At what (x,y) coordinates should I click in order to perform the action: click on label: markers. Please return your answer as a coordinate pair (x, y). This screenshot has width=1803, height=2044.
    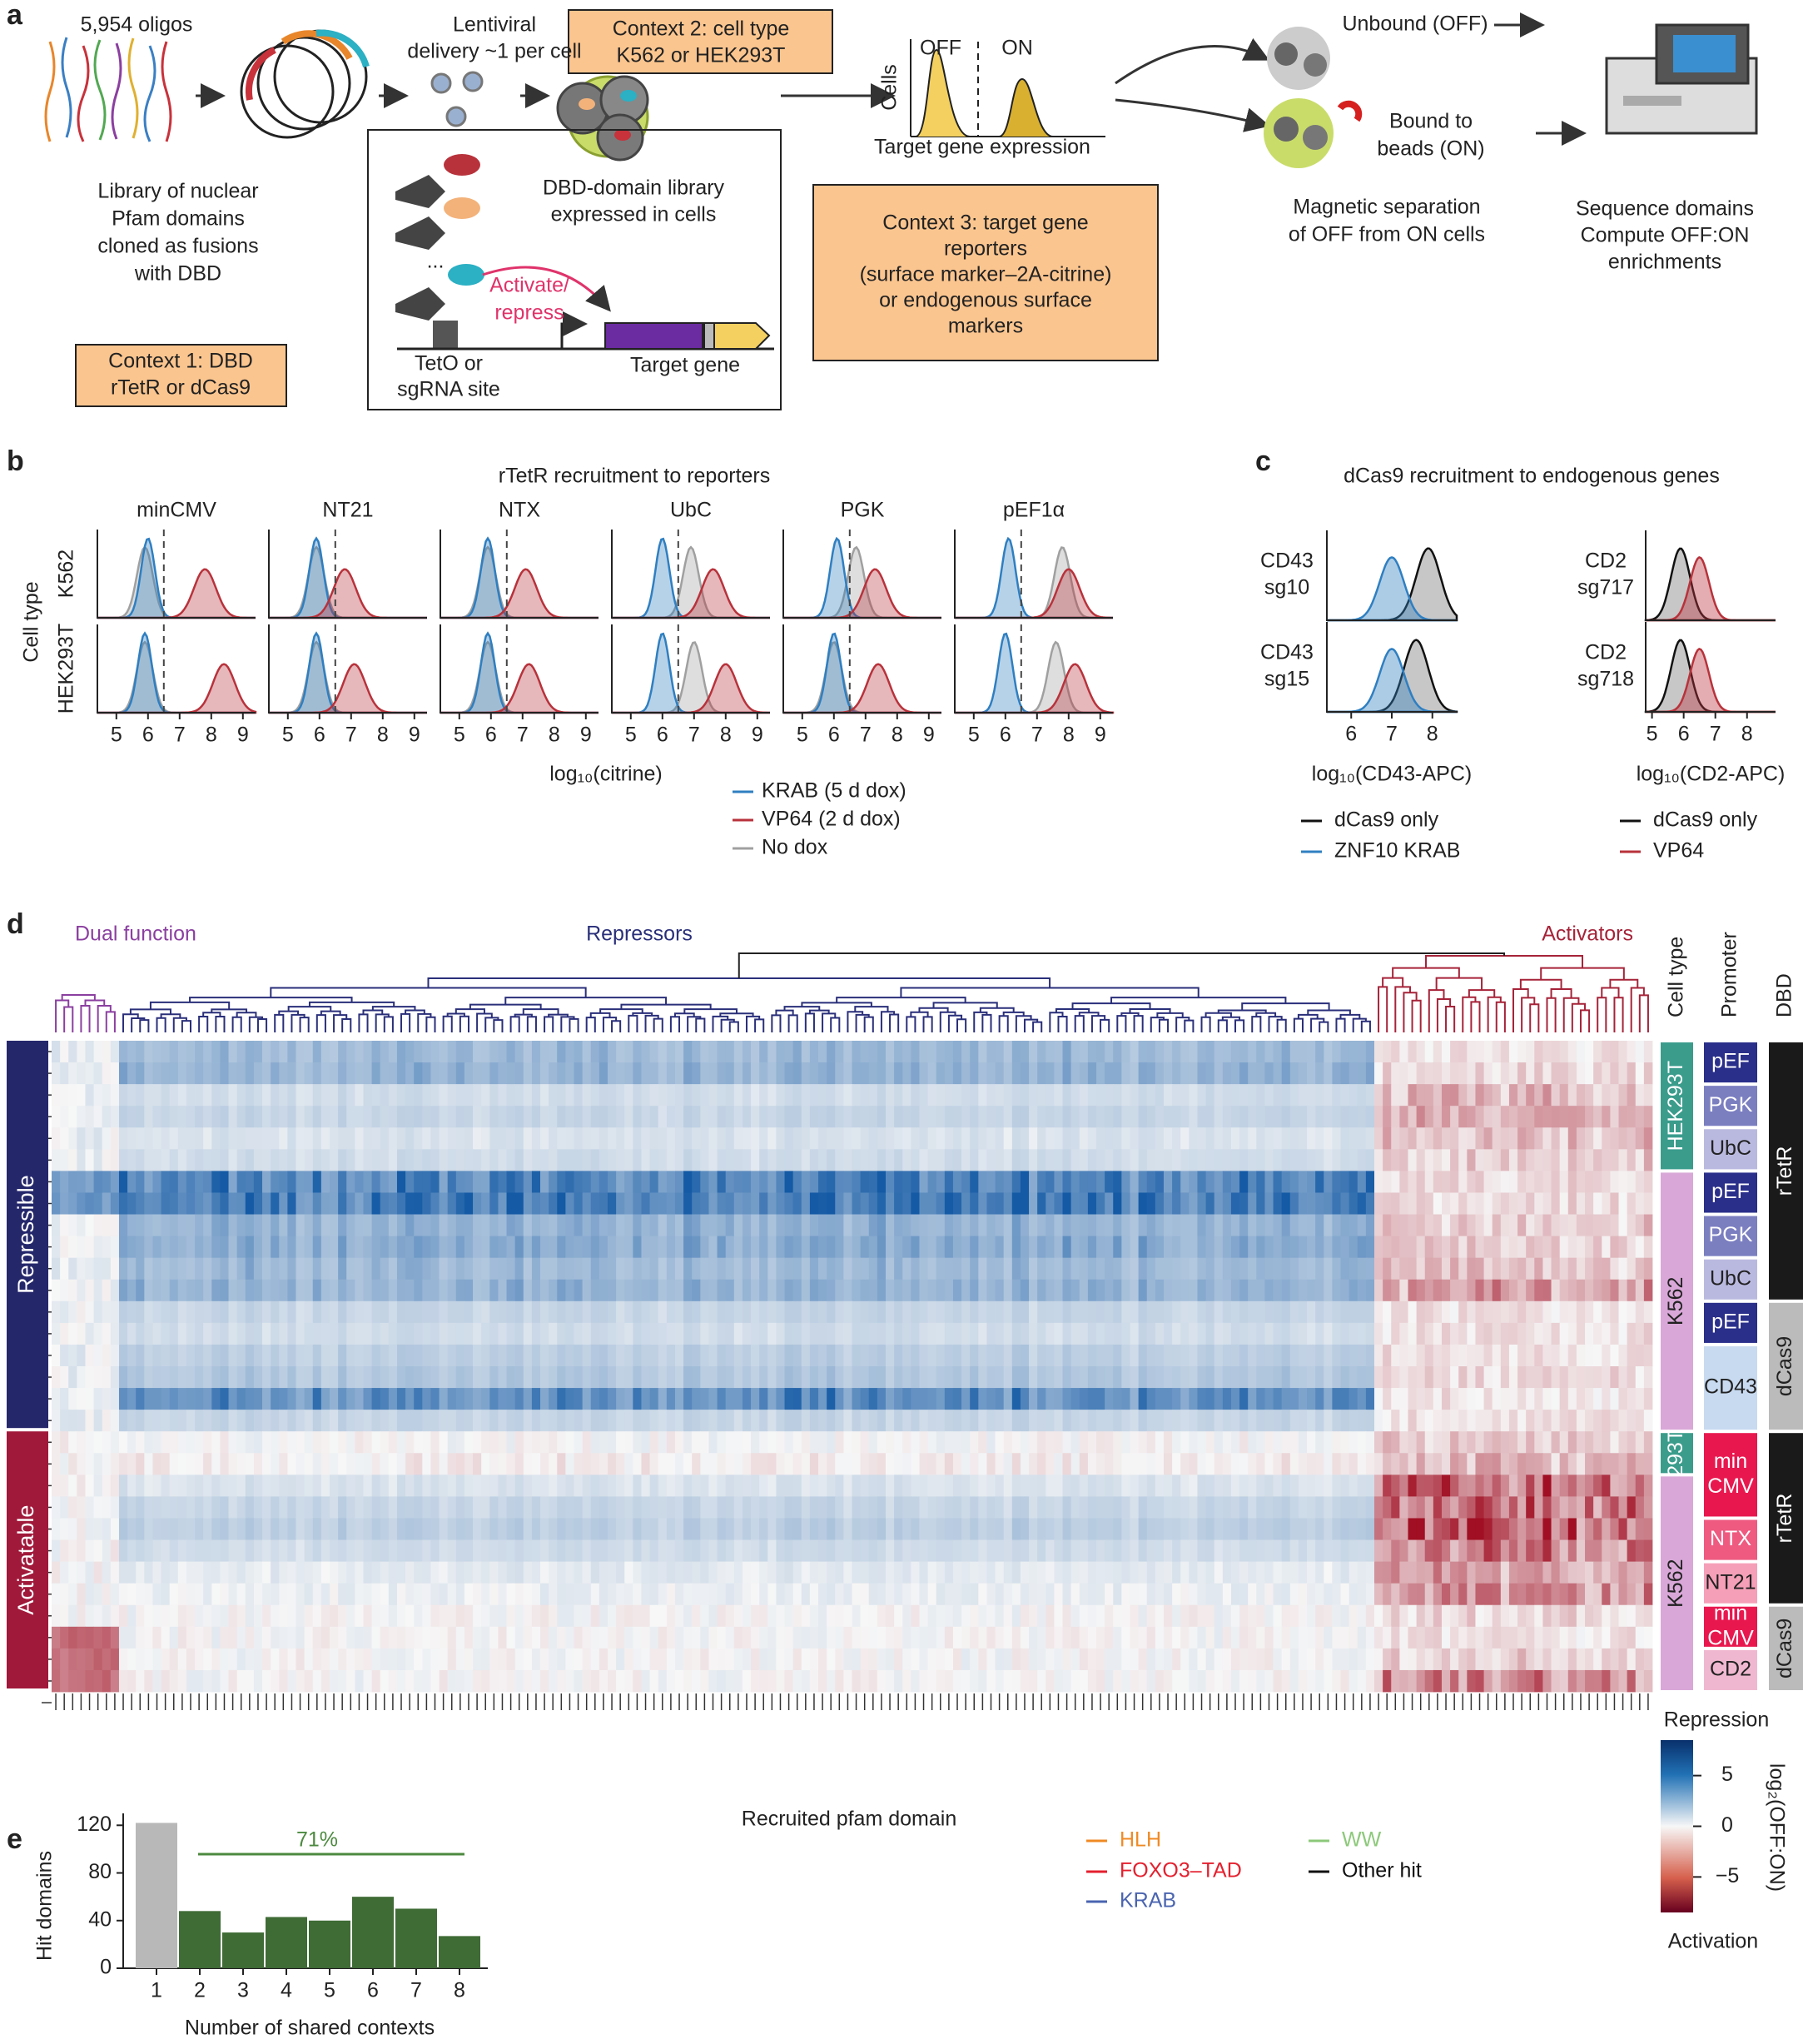
    Looking at the image, I should click on (985, 326).